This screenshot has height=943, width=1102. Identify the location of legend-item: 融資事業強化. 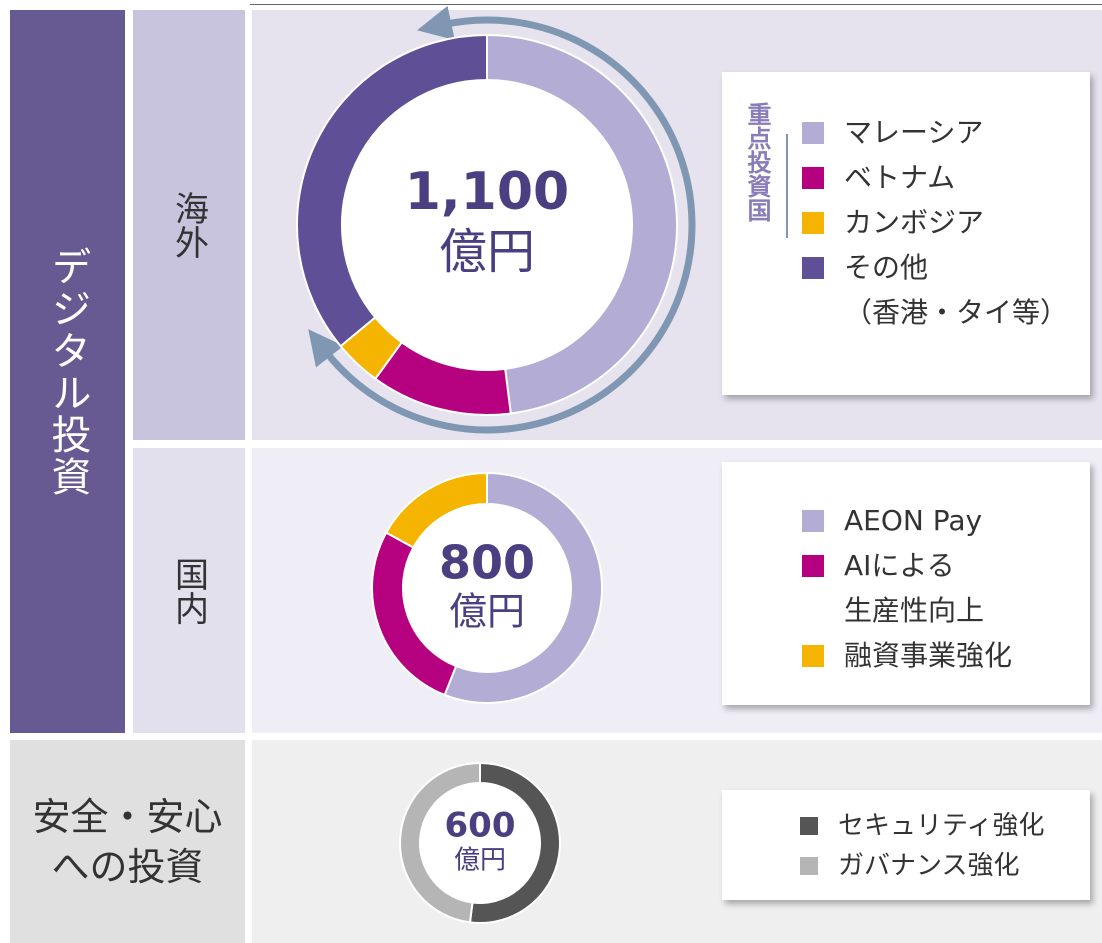
(907, 655).